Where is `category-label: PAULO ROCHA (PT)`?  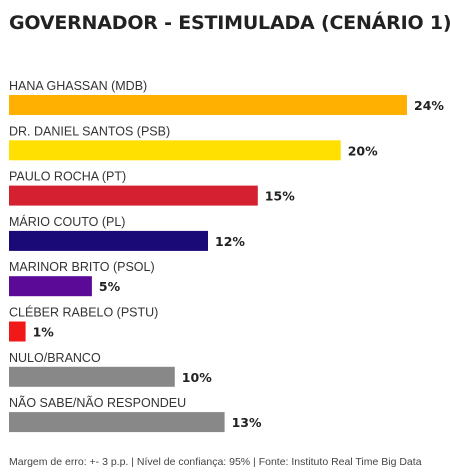
category-label: PAULO ROCHA (PT) is located at coordinates (67, 177).